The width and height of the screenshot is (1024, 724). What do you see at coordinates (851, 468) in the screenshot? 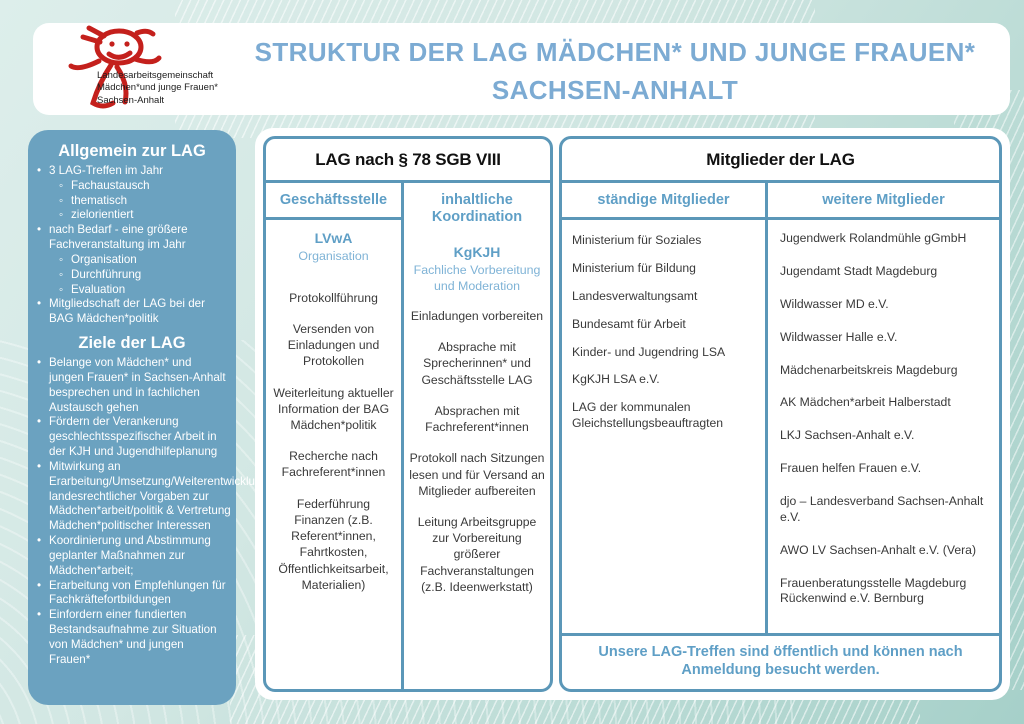
I see `member-item: Frauen helfen Frauen e.V.` at bounding box center [851, 468].